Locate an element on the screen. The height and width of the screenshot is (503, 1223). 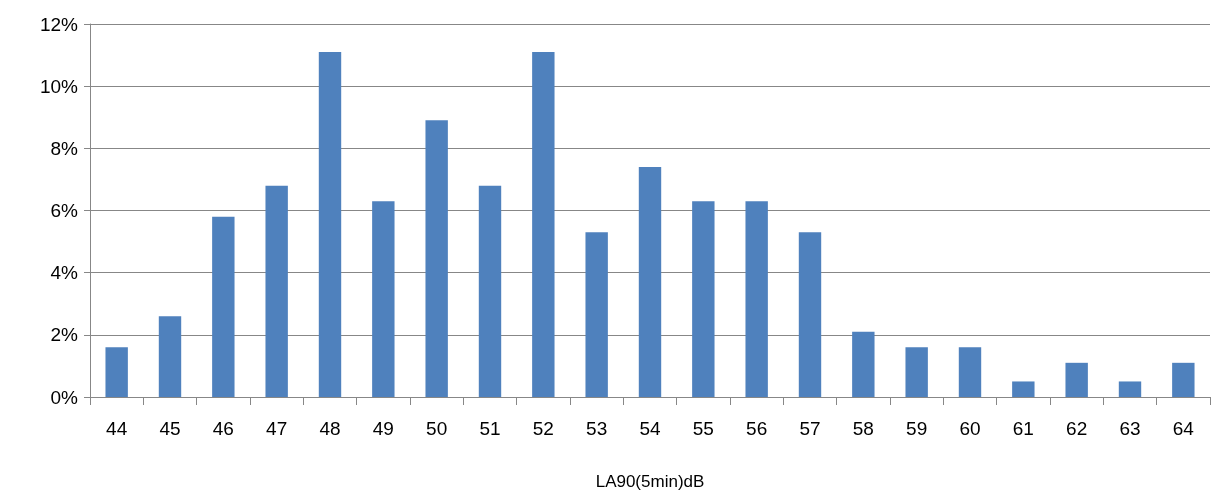
x-tick-label: 55 is located at coordinates (703, 428).